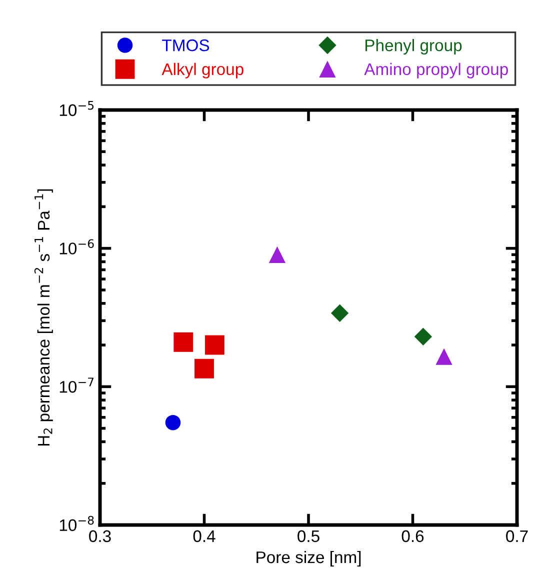 The height and width of the screenshot is (577, 533). Describe the element at coordinates (204, 536) in the screenshot. I see `x-tick-label: 0.4` at that location.